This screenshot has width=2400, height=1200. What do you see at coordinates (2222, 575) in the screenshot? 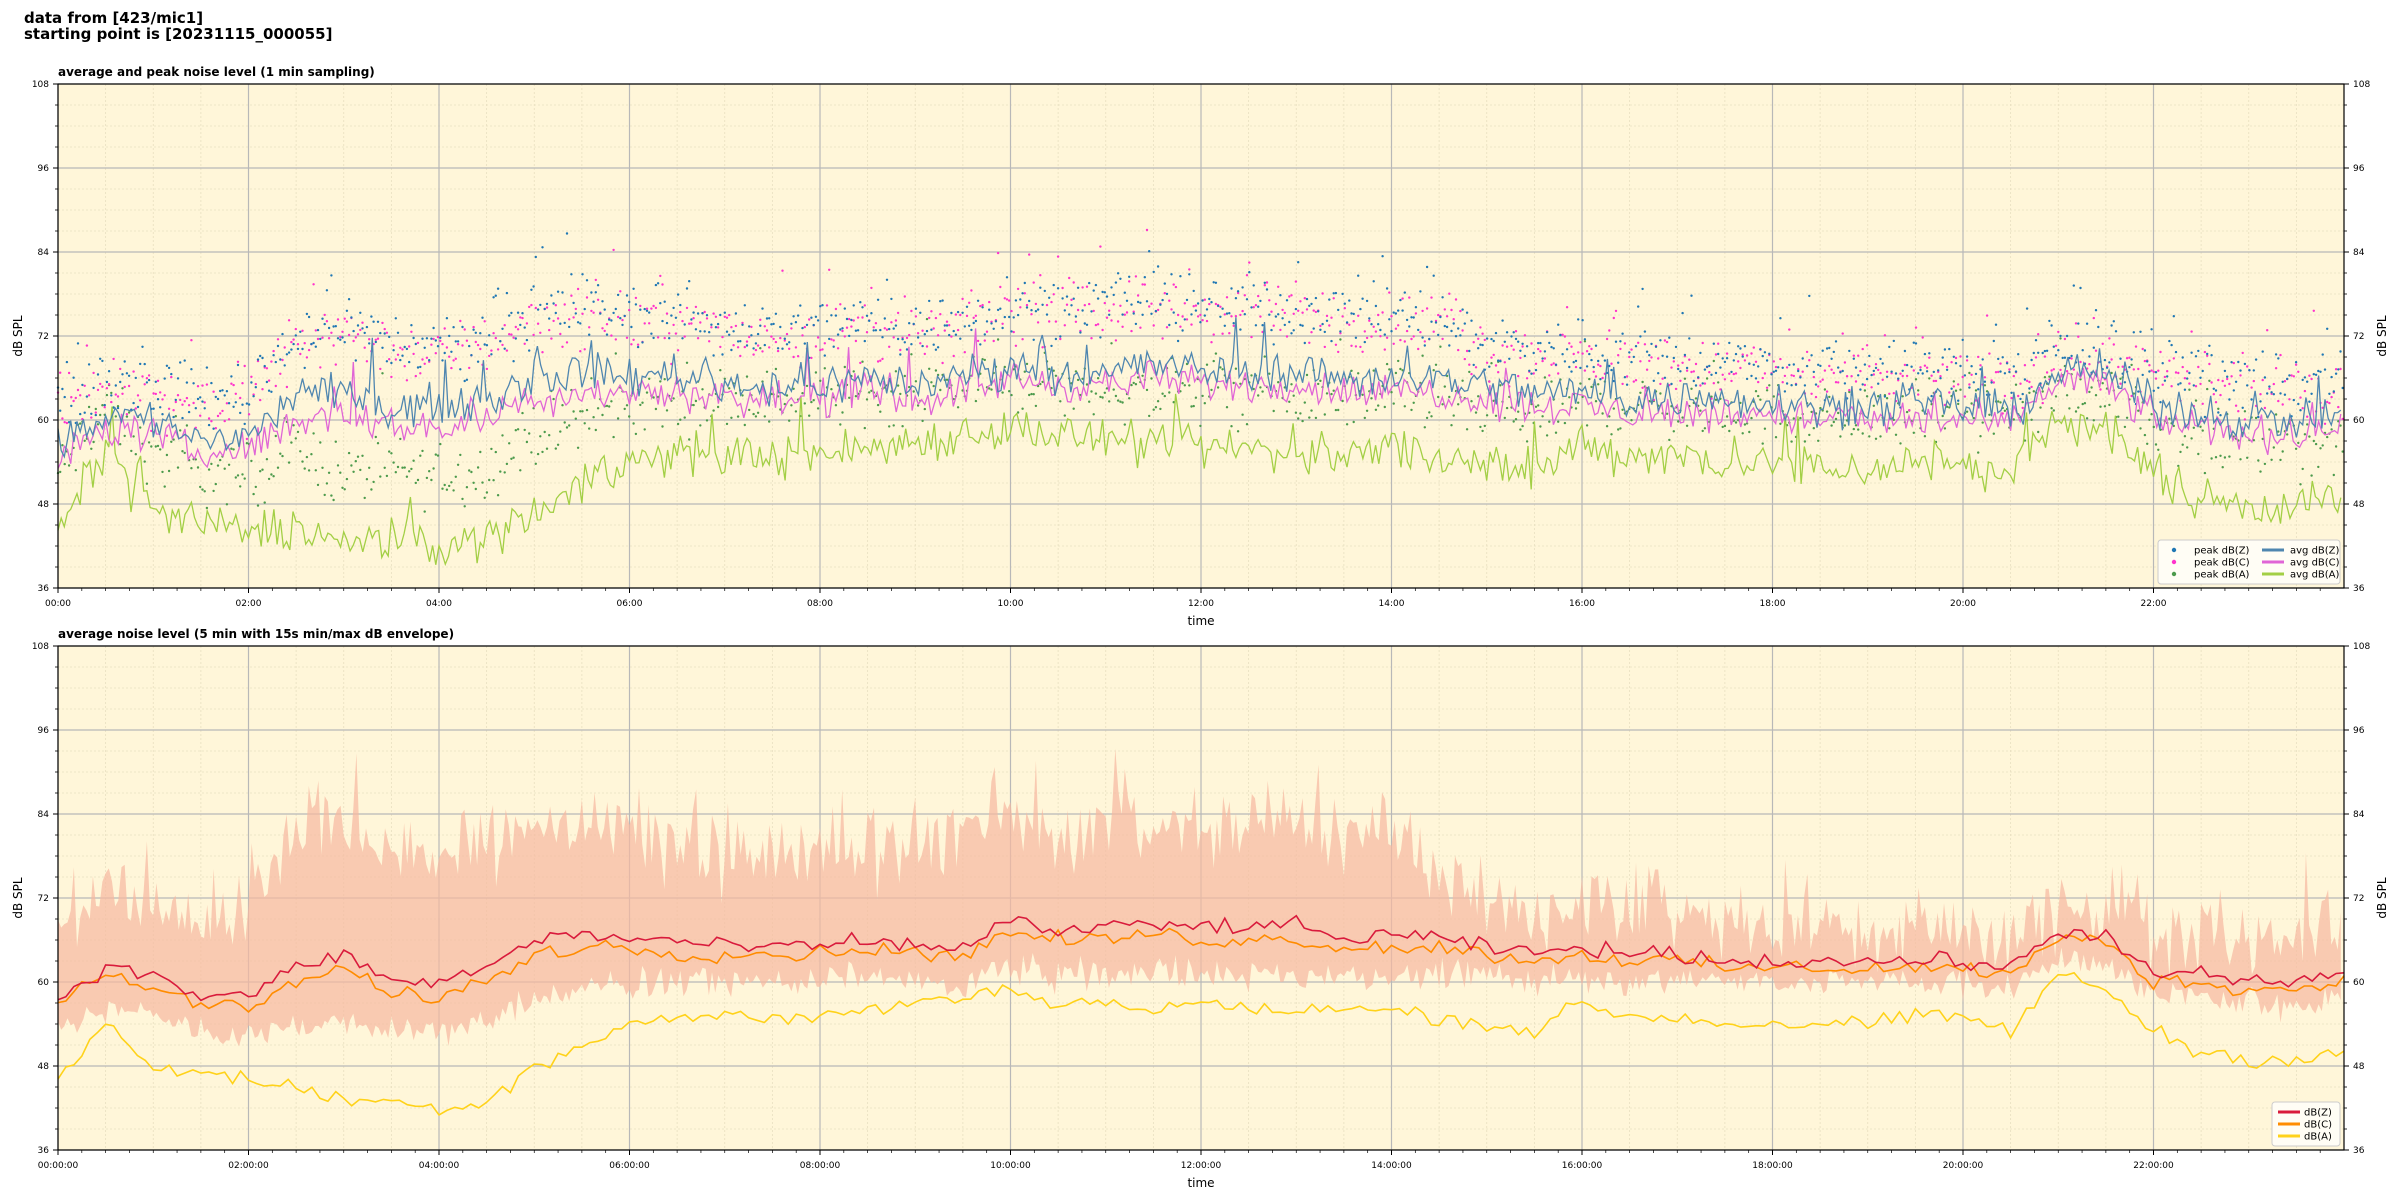
I see `legend-label: peak dB(A)` at bounding box center [2222, 575].